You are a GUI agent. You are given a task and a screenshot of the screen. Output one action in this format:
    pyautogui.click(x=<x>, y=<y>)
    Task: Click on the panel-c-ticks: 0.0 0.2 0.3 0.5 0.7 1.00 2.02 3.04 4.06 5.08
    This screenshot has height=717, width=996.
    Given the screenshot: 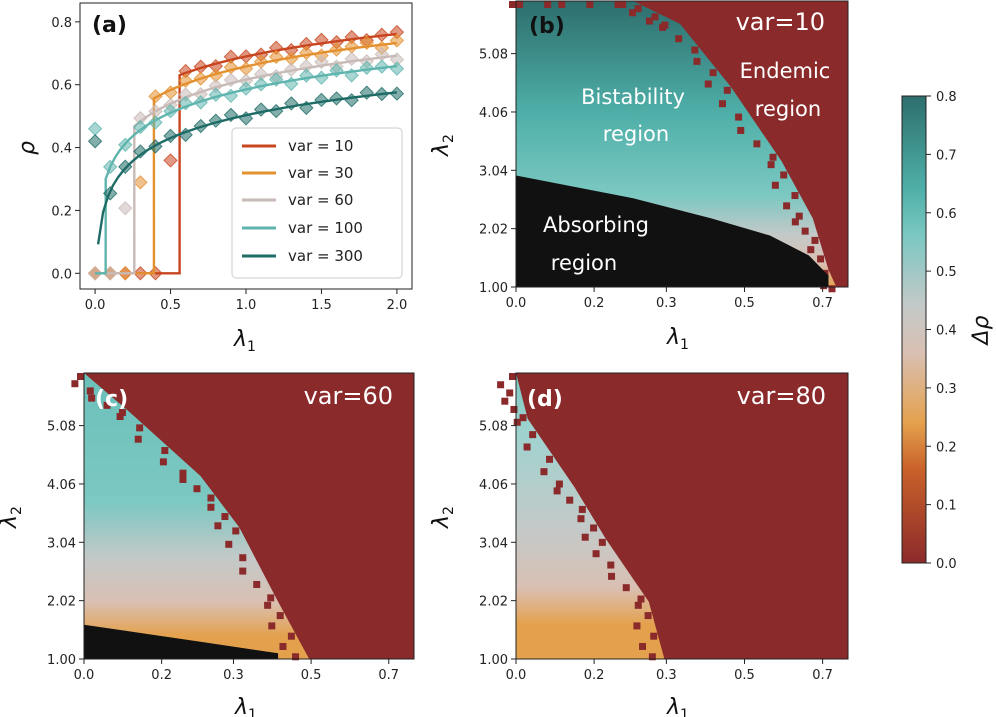 What is the action you would take?
    pyautogui.click(x=223, y=551)
    